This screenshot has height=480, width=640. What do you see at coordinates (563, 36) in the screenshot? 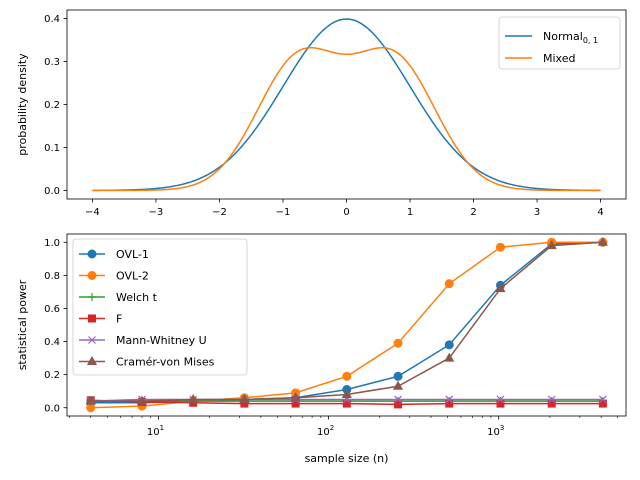
I see `legend-label-main: Normal` at bounding box center [563, 36].